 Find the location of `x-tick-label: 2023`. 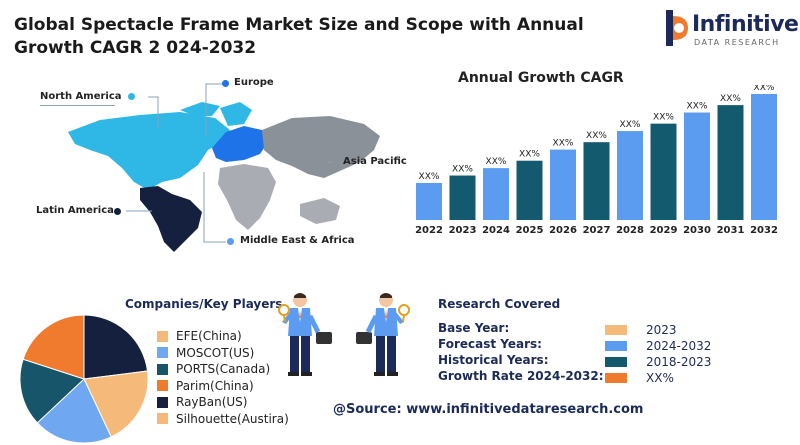

x-tick-label: 2023 is located at coordinates (463, 230).